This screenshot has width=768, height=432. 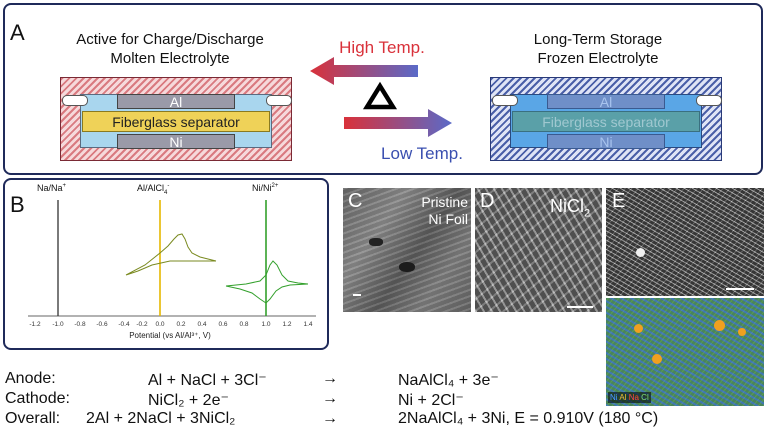 What do you see at coordinates (606, 101) in the screenshot?
I see `al-electrode-frozen: Al` at bounding box center [606, 101].